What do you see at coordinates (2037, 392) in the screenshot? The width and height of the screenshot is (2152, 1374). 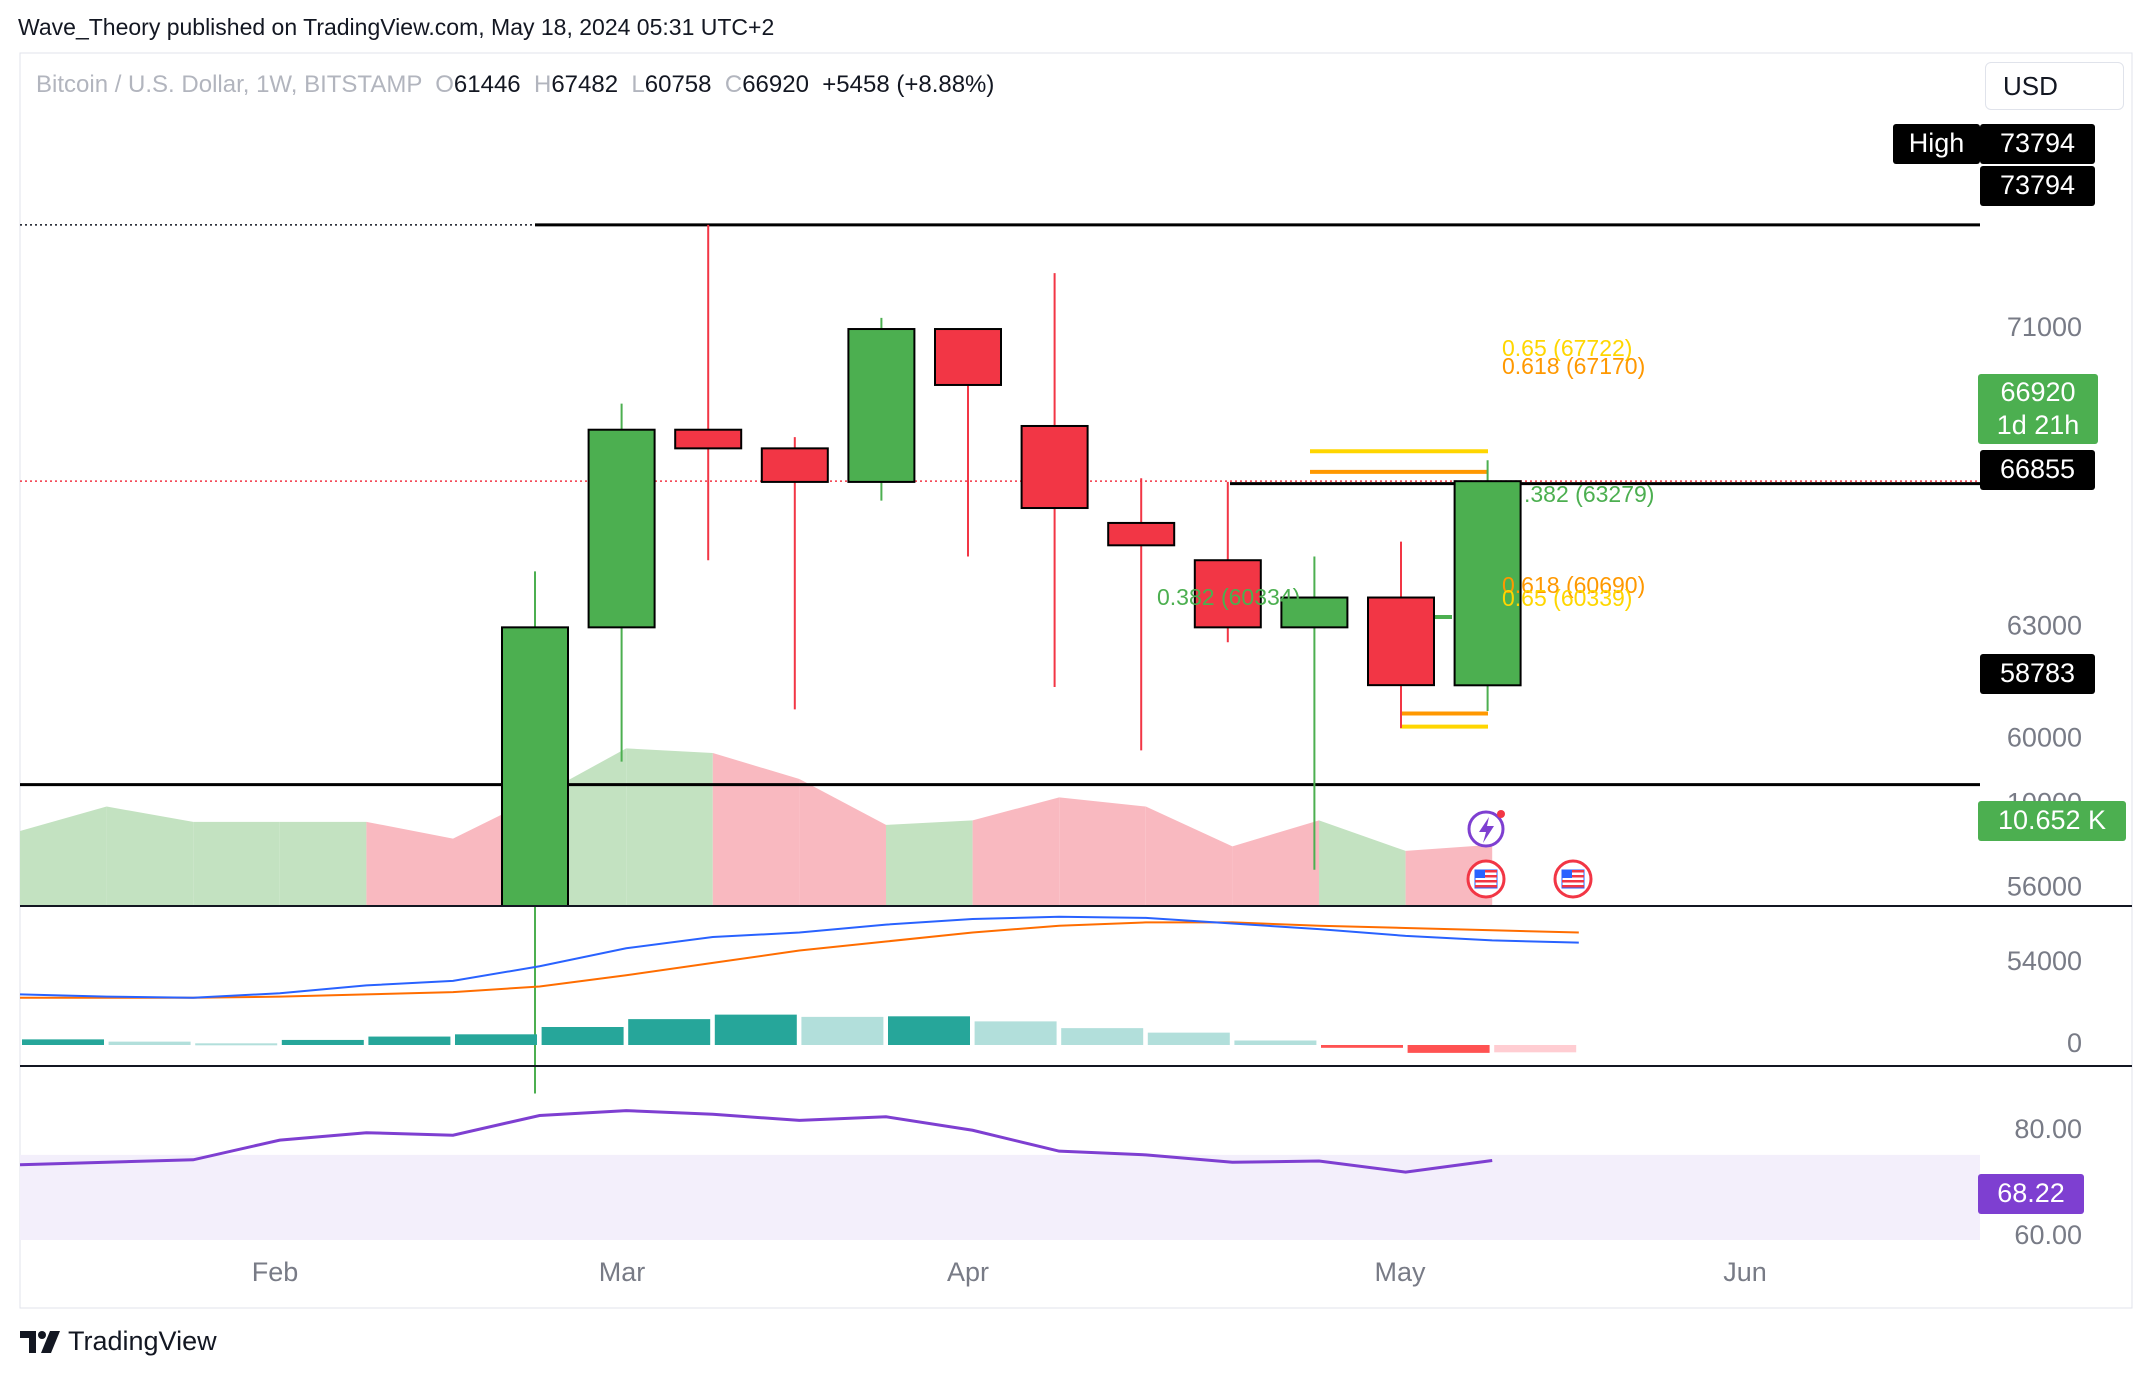 I see `current-price-tag: 66920` at bounding box center [2037, 392].